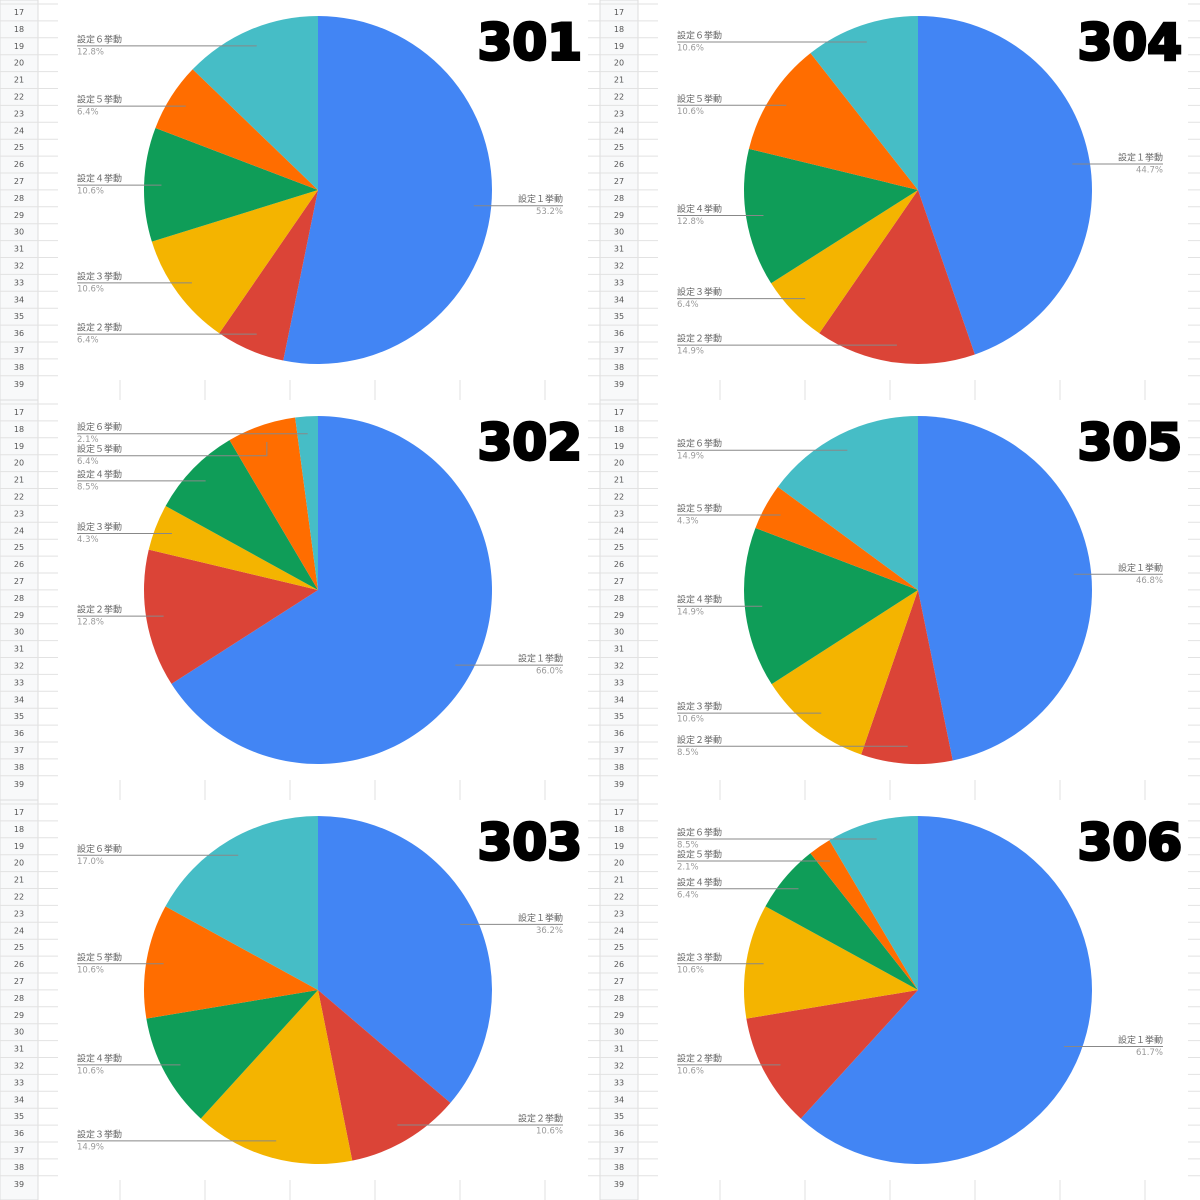  I want to click on row-number: 32, so click(19, 266).